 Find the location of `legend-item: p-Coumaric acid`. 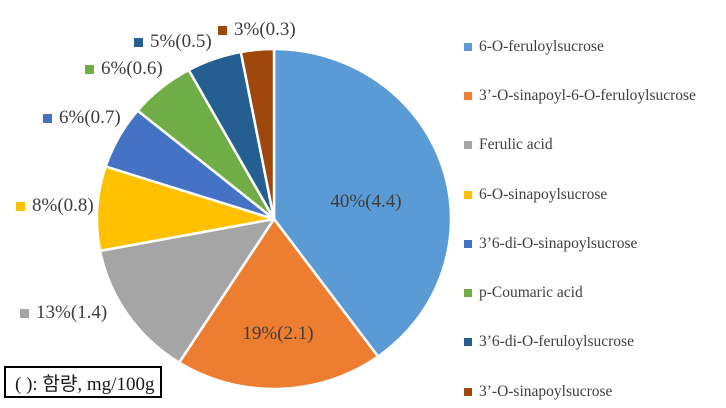

legend-item: p-Coumaric acid is located at coordinates (580, 292).